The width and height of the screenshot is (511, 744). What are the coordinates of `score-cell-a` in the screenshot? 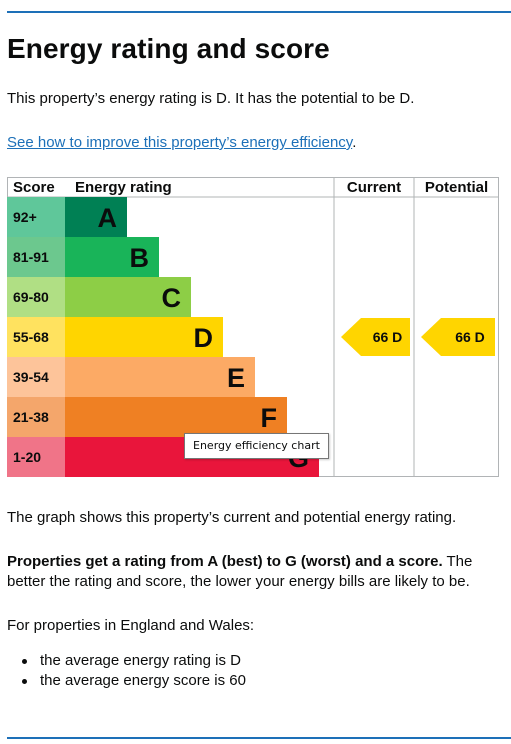 It's located at (36, 217).